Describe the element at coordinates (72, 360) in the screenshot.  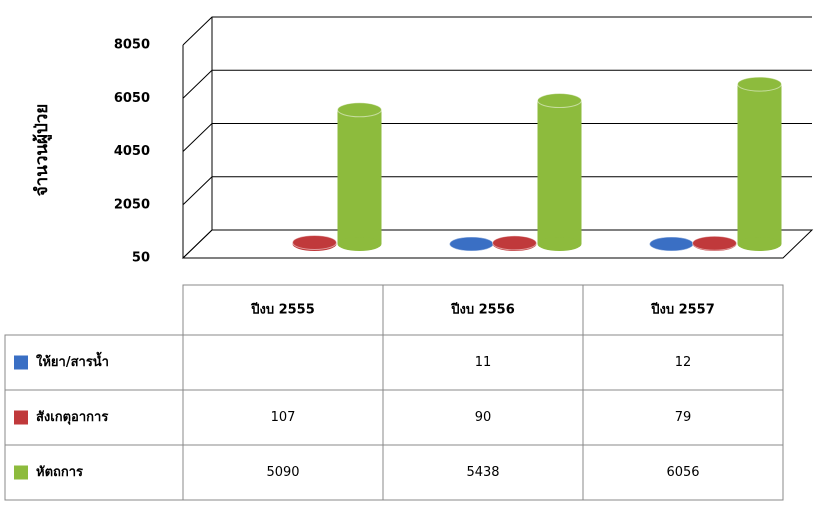
I see `legend-label: ให้ยา/สารน้ำ` at that location.